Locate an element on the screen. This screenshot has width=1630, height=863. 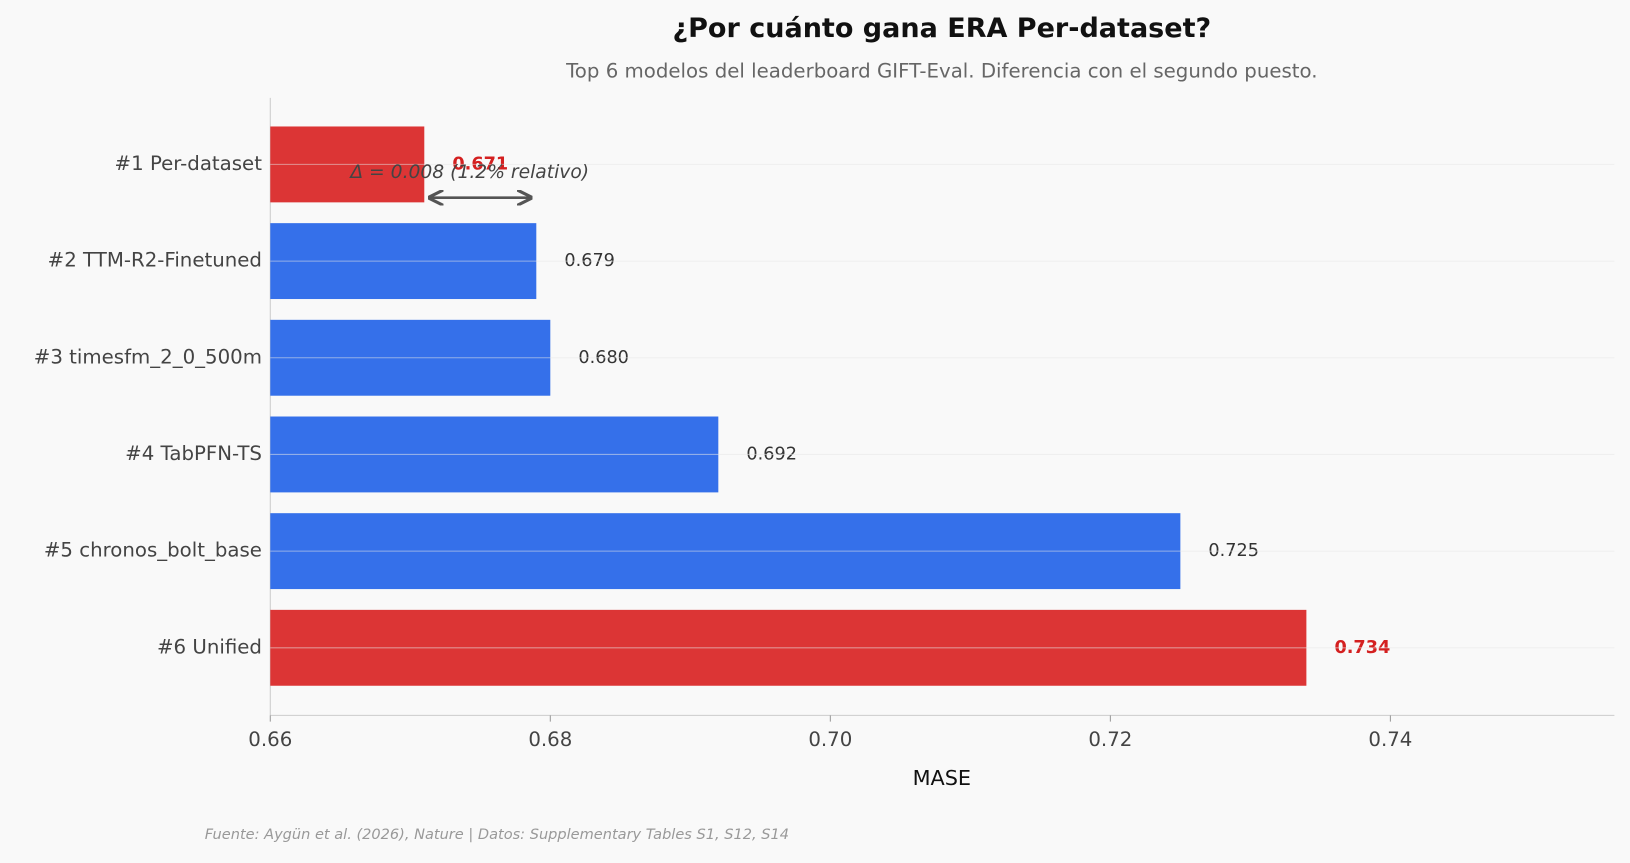
y-tick-label: #4 TabPFN-TS is located at coordinates (193, 453).